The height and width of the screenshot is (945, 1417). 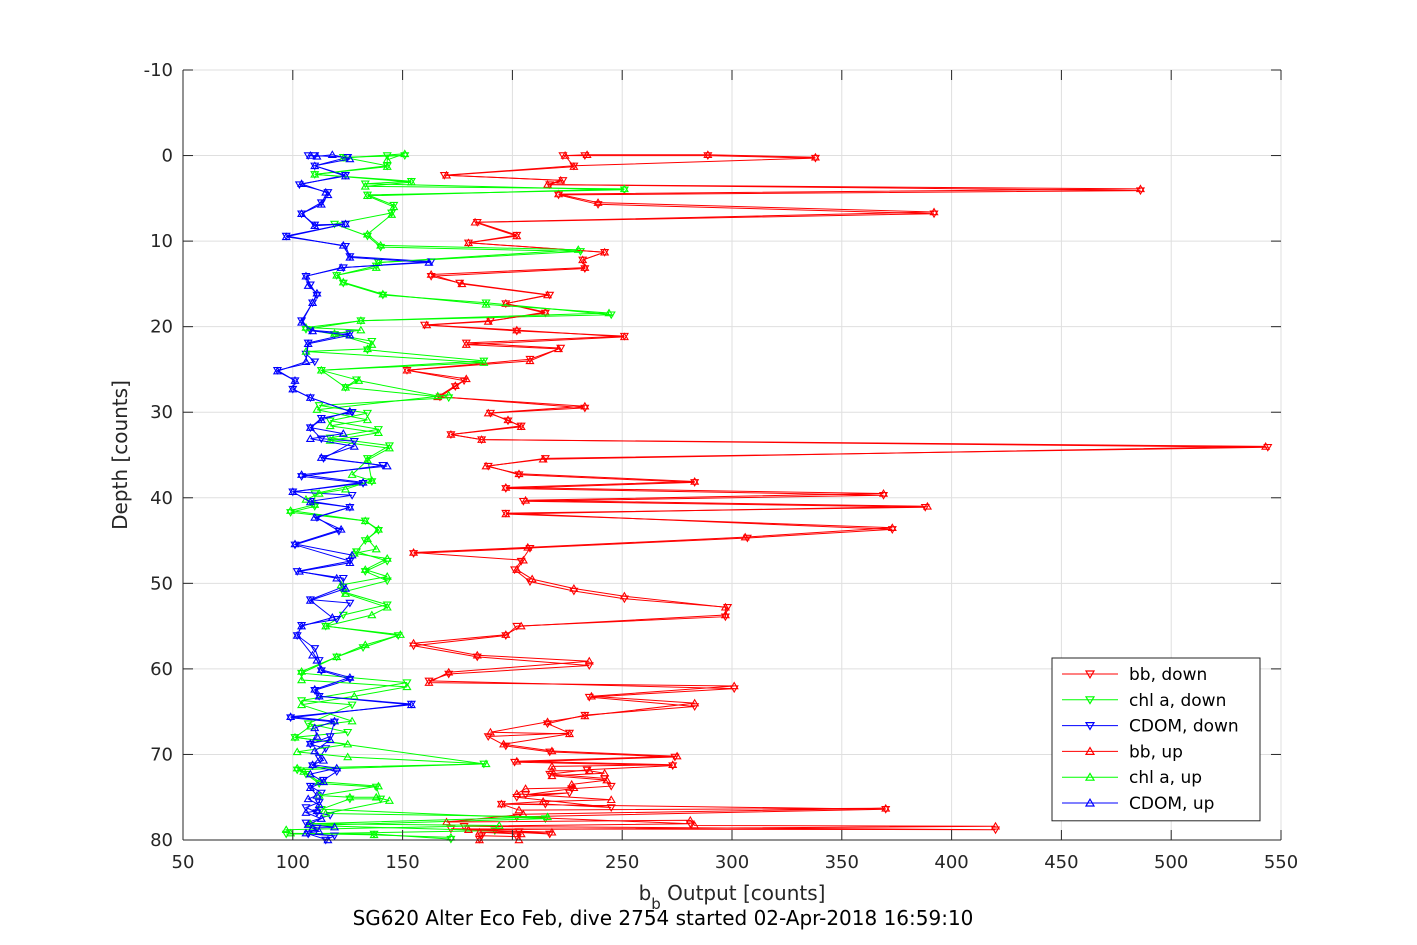 I want to click on x-axis-label: bb Output [counts], so click(x=732, y=897).